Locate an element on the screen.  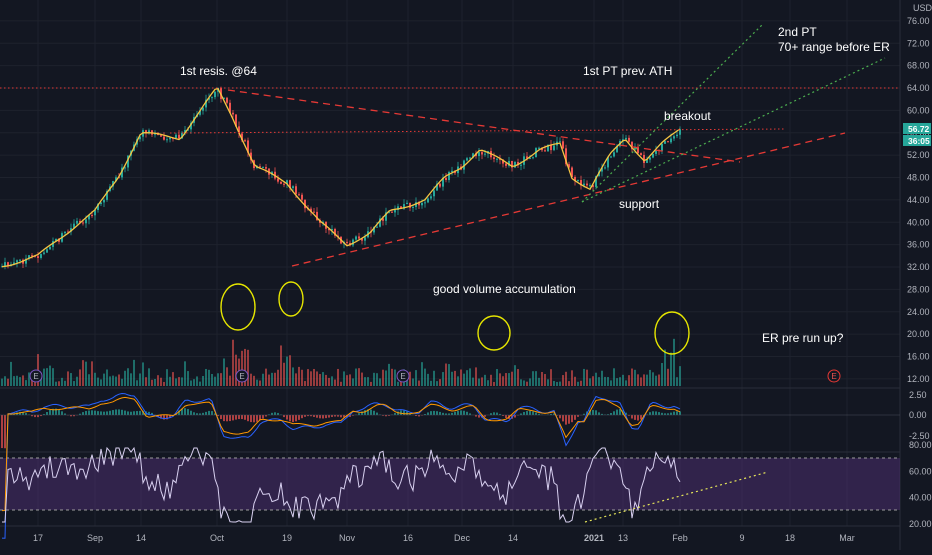
time-tick-label: 17 is located at coordinates (38, 538).